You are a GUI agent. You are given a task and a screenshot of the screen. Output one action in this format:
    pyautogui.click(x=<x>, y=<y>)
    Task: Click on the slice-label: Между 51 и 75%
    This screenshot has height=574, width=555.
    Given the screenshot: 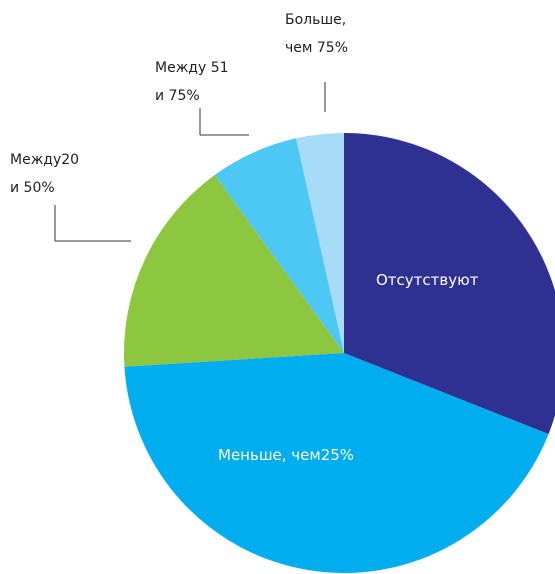 What is the action you would take?
    pyautogui.click(x=192, y=82)
    